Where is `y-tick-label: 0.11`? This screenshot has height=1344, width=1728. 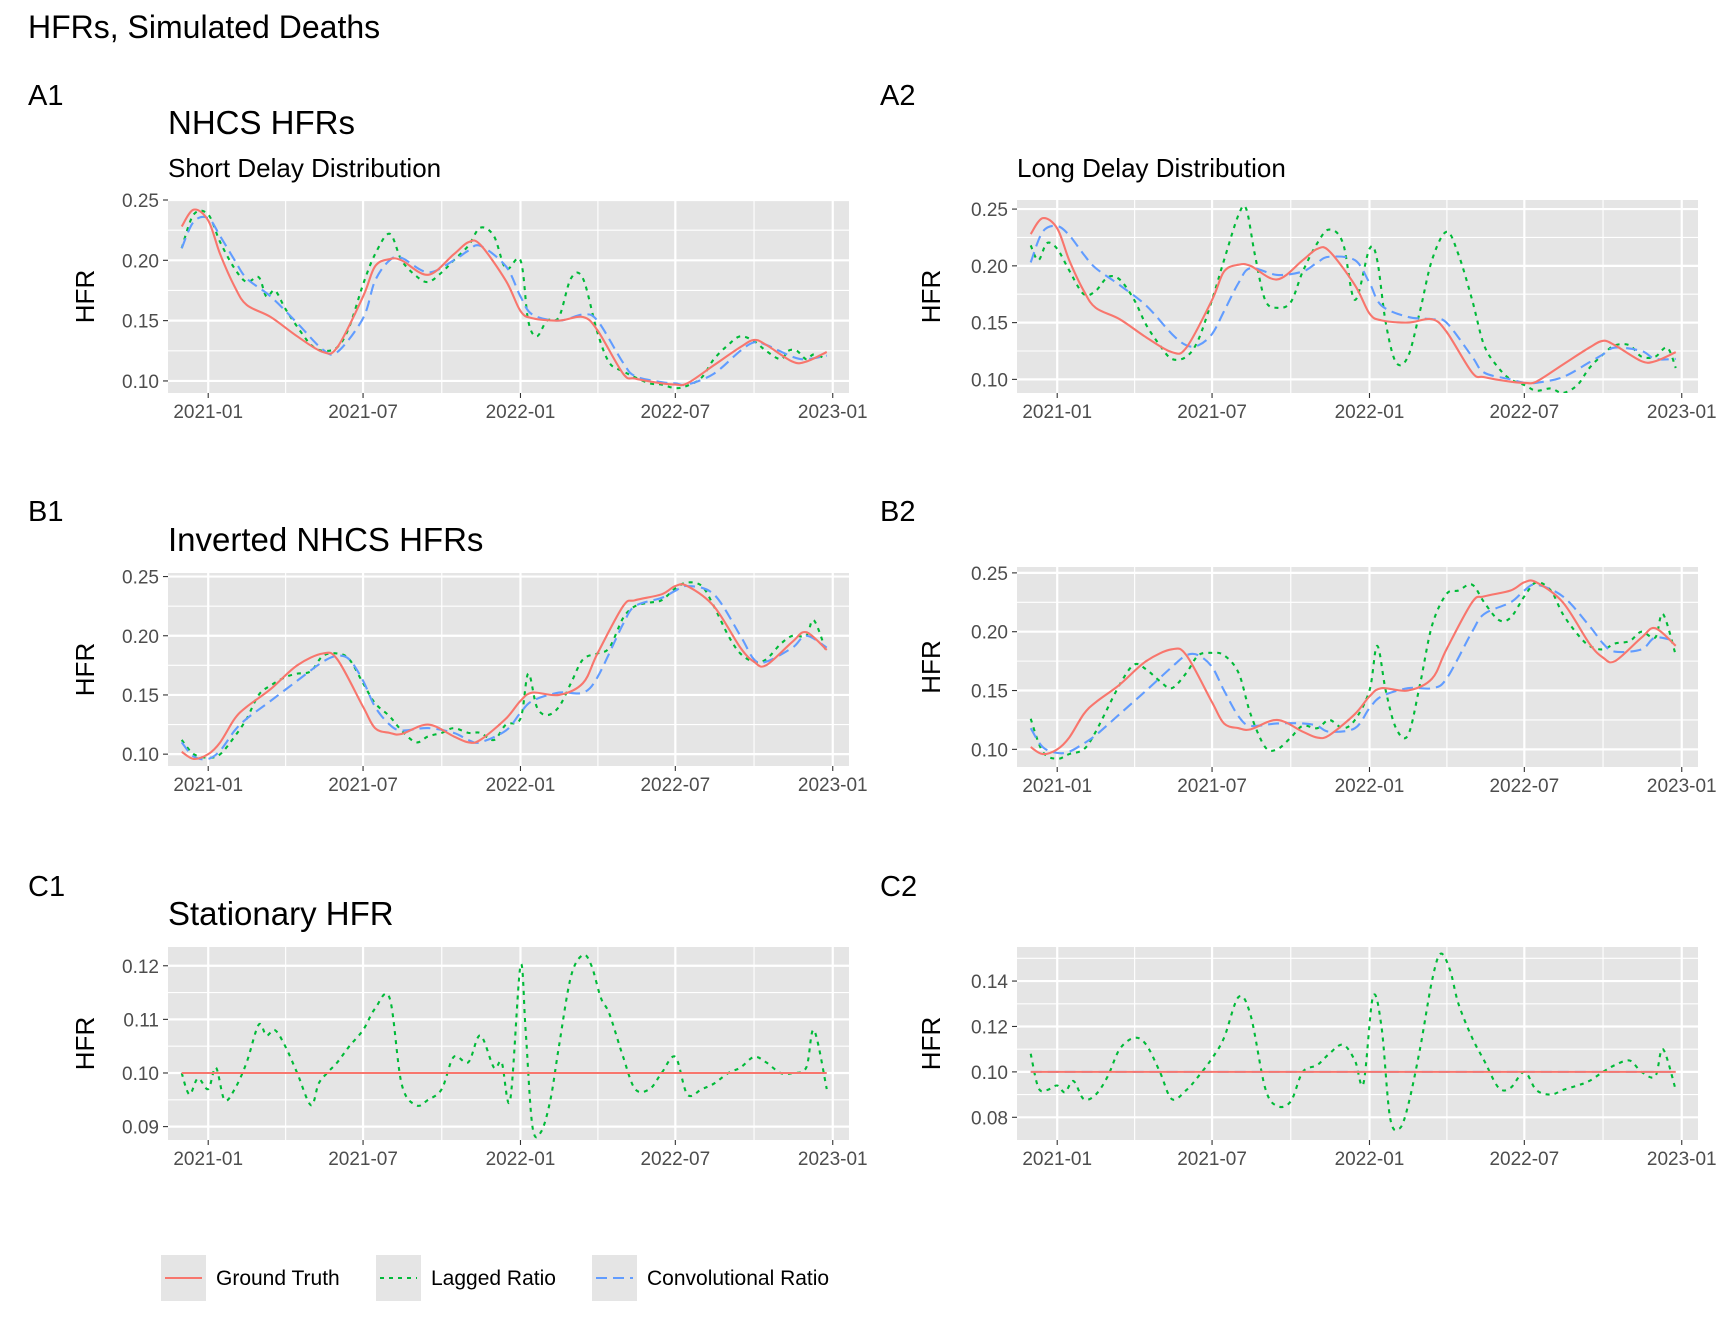
y-tick-label: 0.11 is located at coordinates (141, 1020).